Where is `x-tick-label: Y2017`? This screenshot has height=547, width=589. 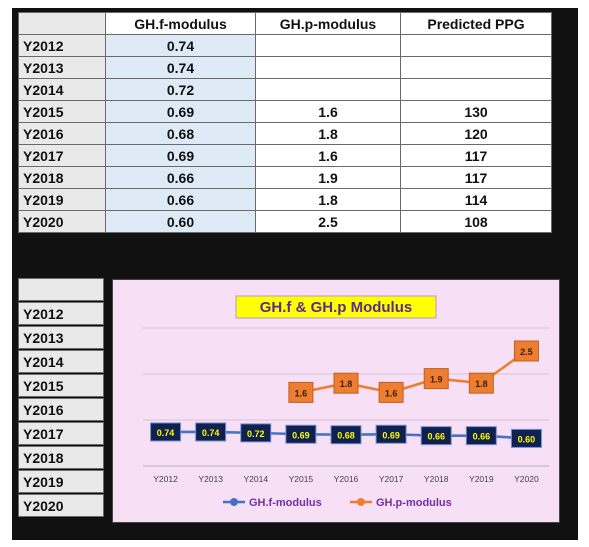
x-tick-label: Y2017 is located at coordinates (391, 479).